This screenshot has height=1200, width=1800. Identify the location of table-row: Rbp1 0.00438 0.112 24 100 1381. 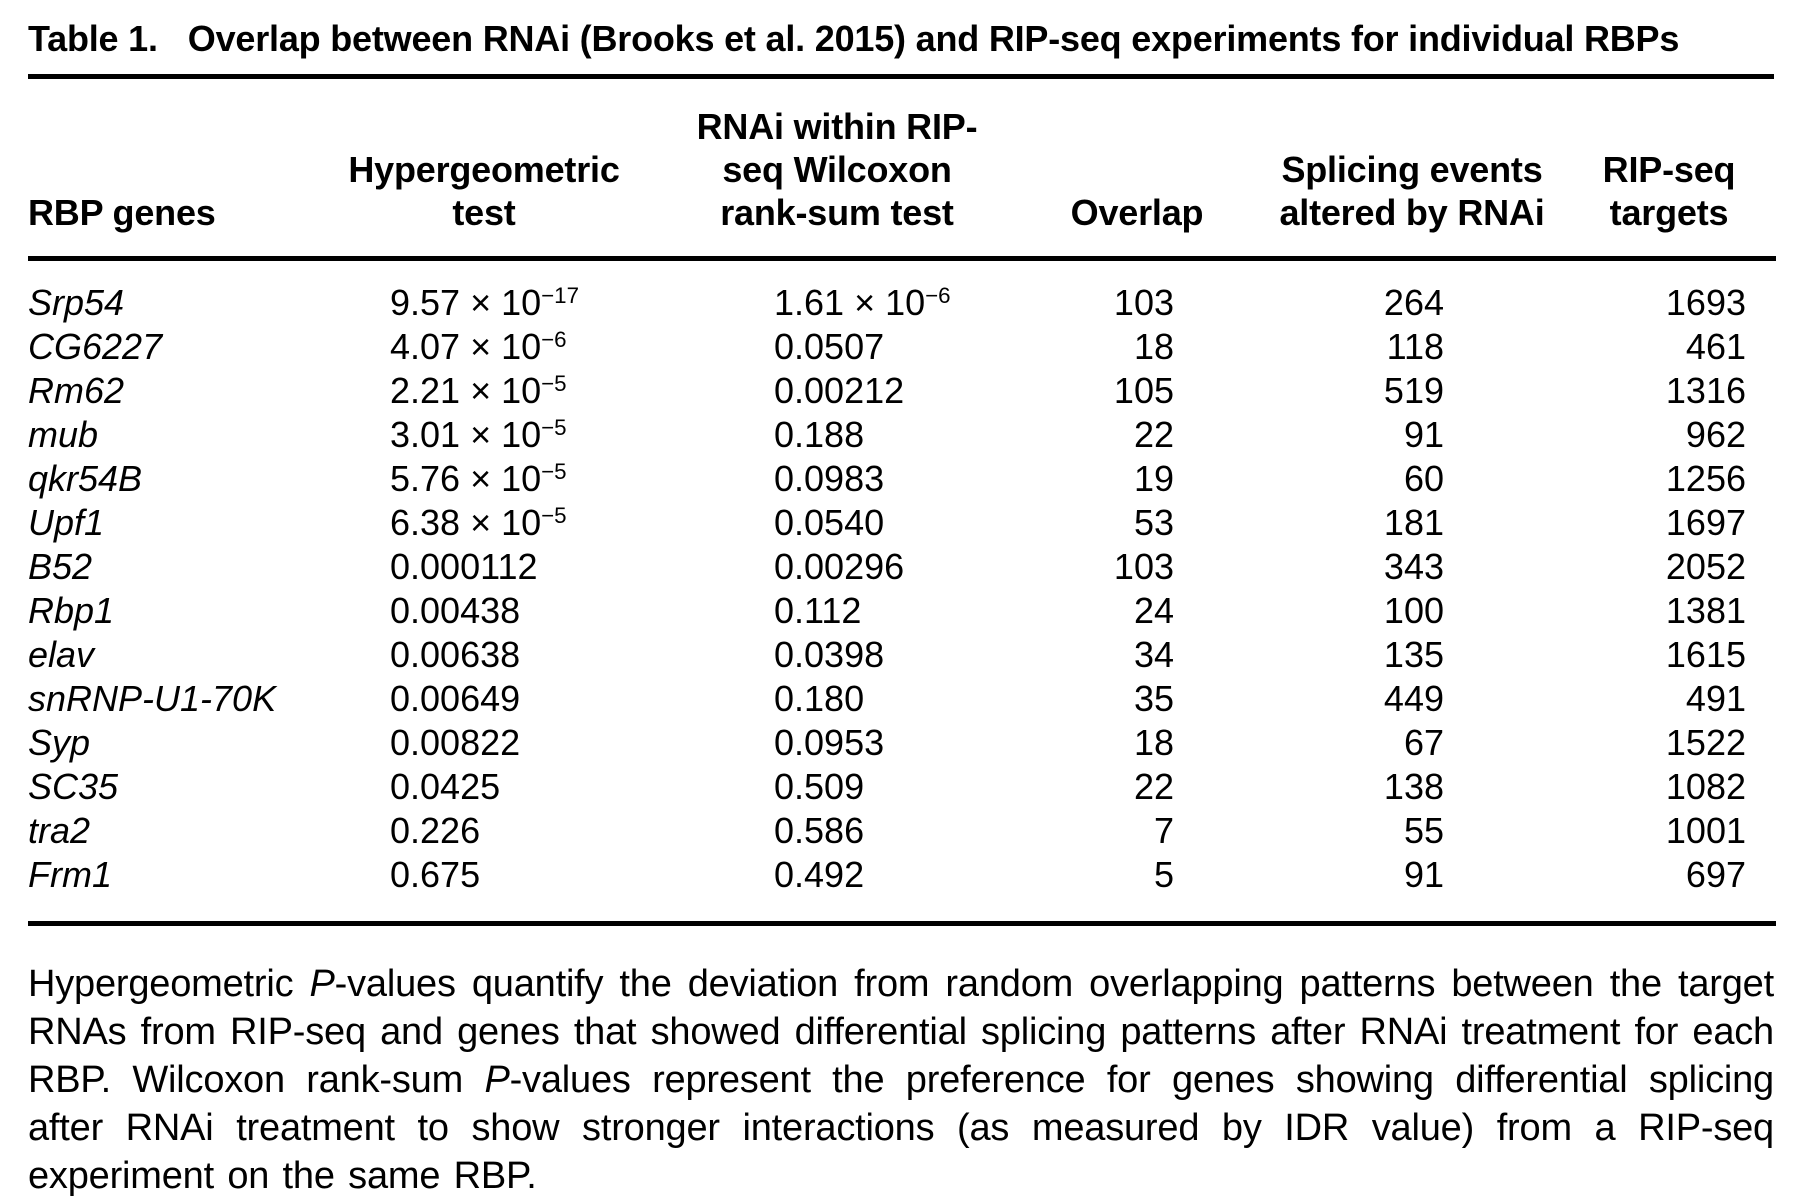
(902, 611).